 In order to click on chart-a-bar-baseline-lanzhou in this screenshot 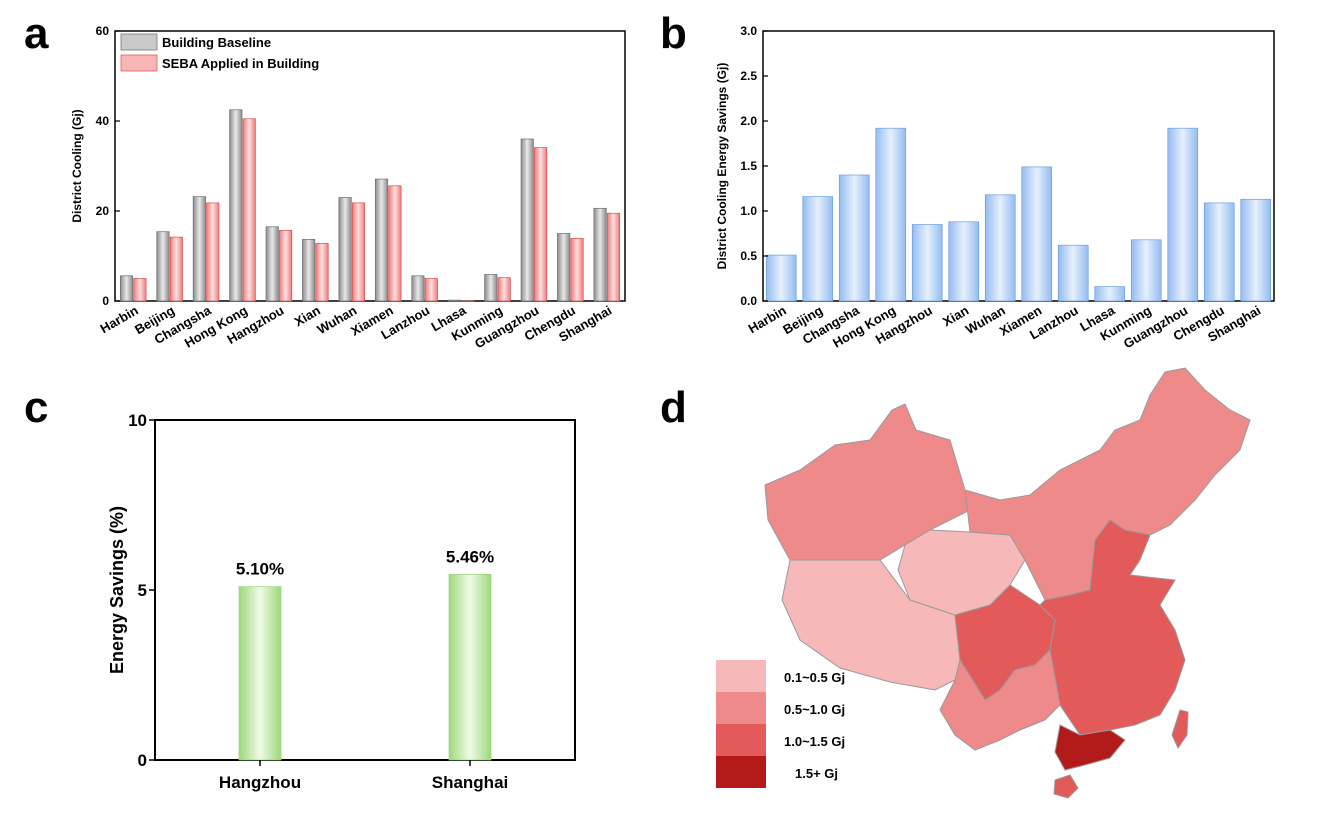, I will do `click(418, 288)`.